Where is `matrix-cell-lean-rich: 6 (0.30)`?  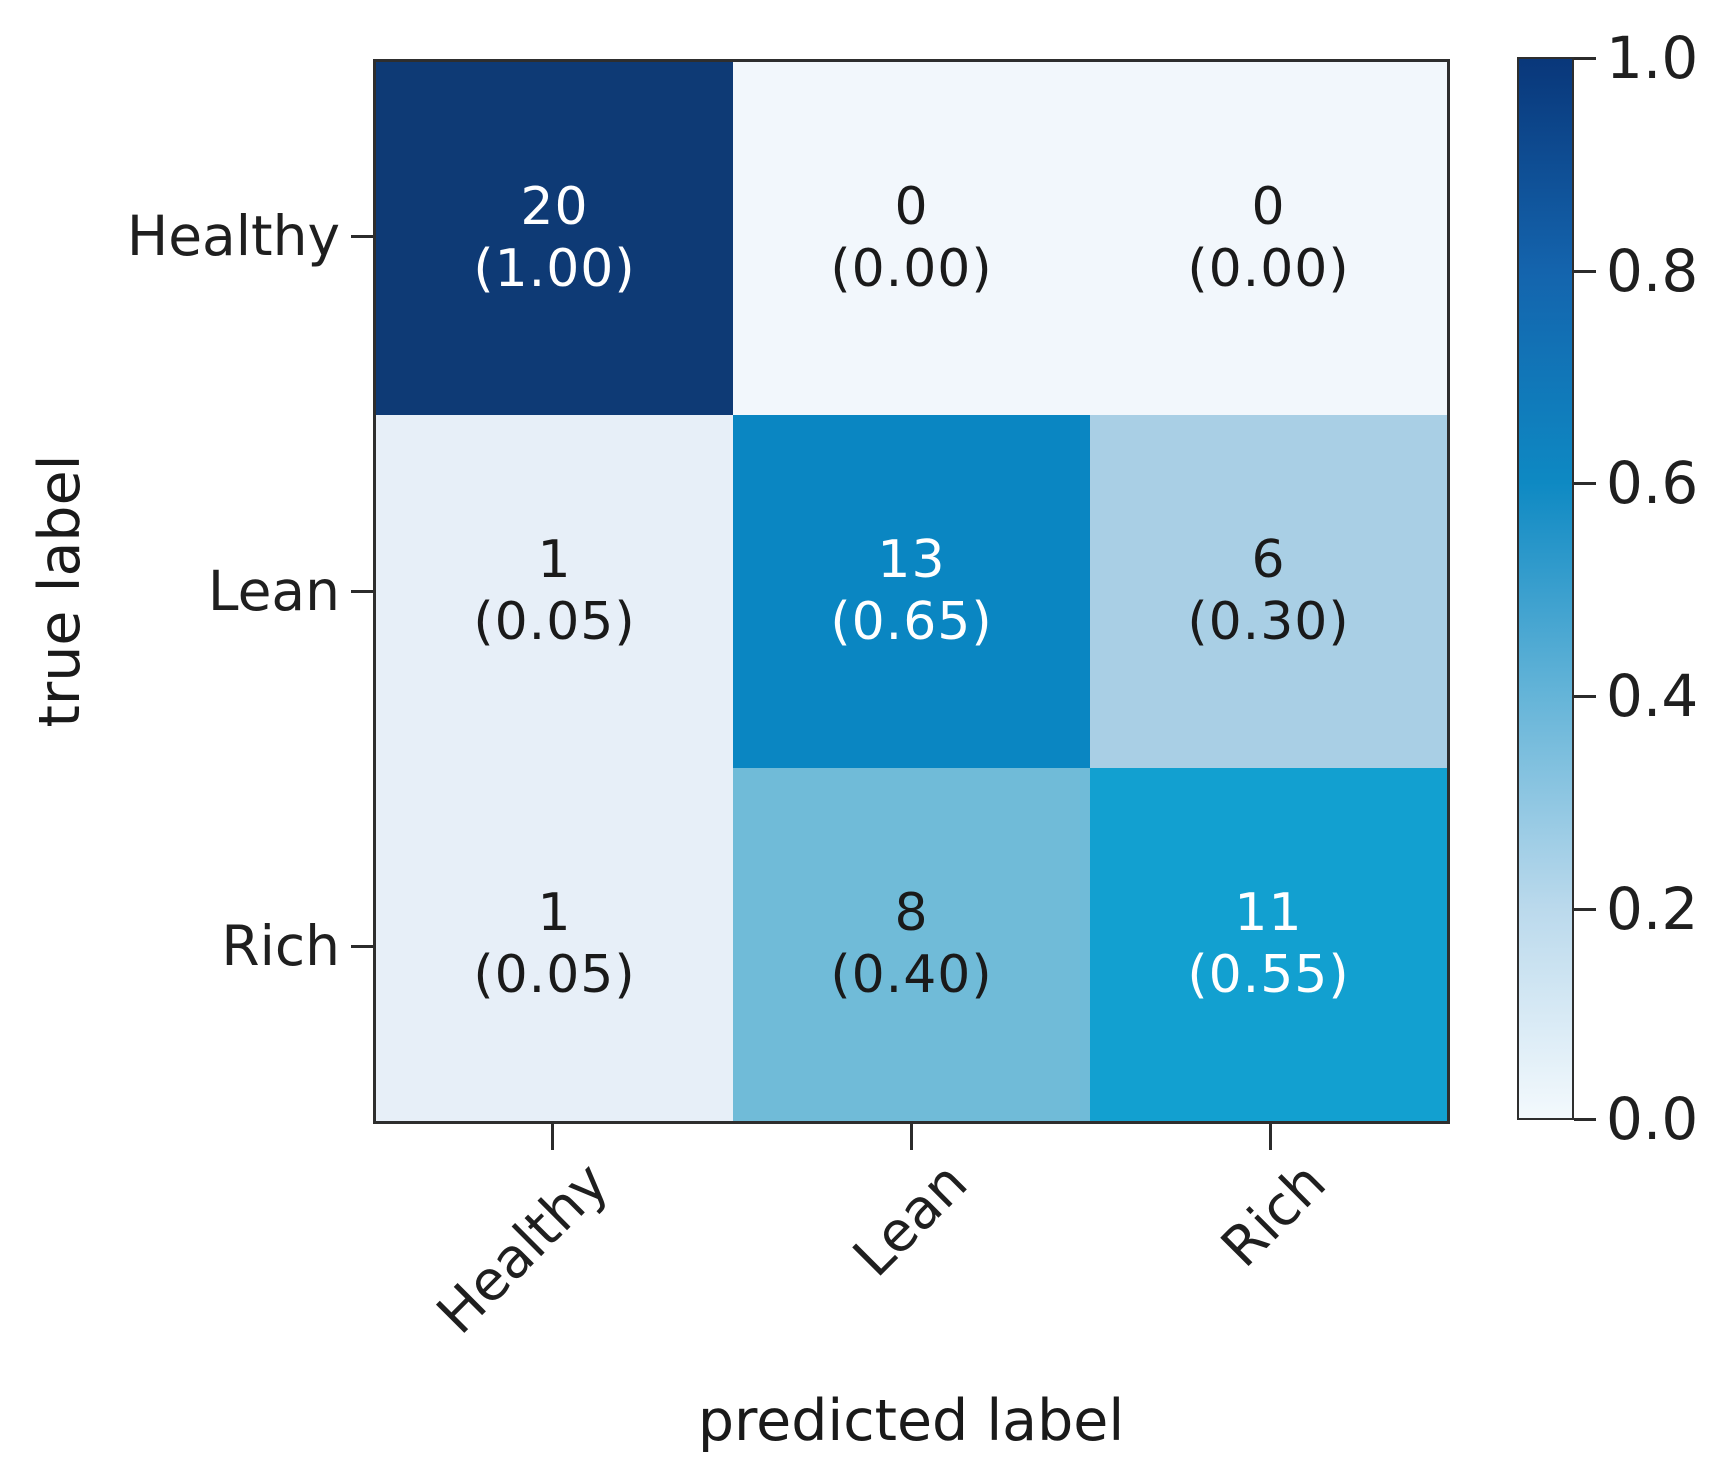
matrix-cell-lean-rich: 6 (0.30) is located at coordinates (1268, 591).